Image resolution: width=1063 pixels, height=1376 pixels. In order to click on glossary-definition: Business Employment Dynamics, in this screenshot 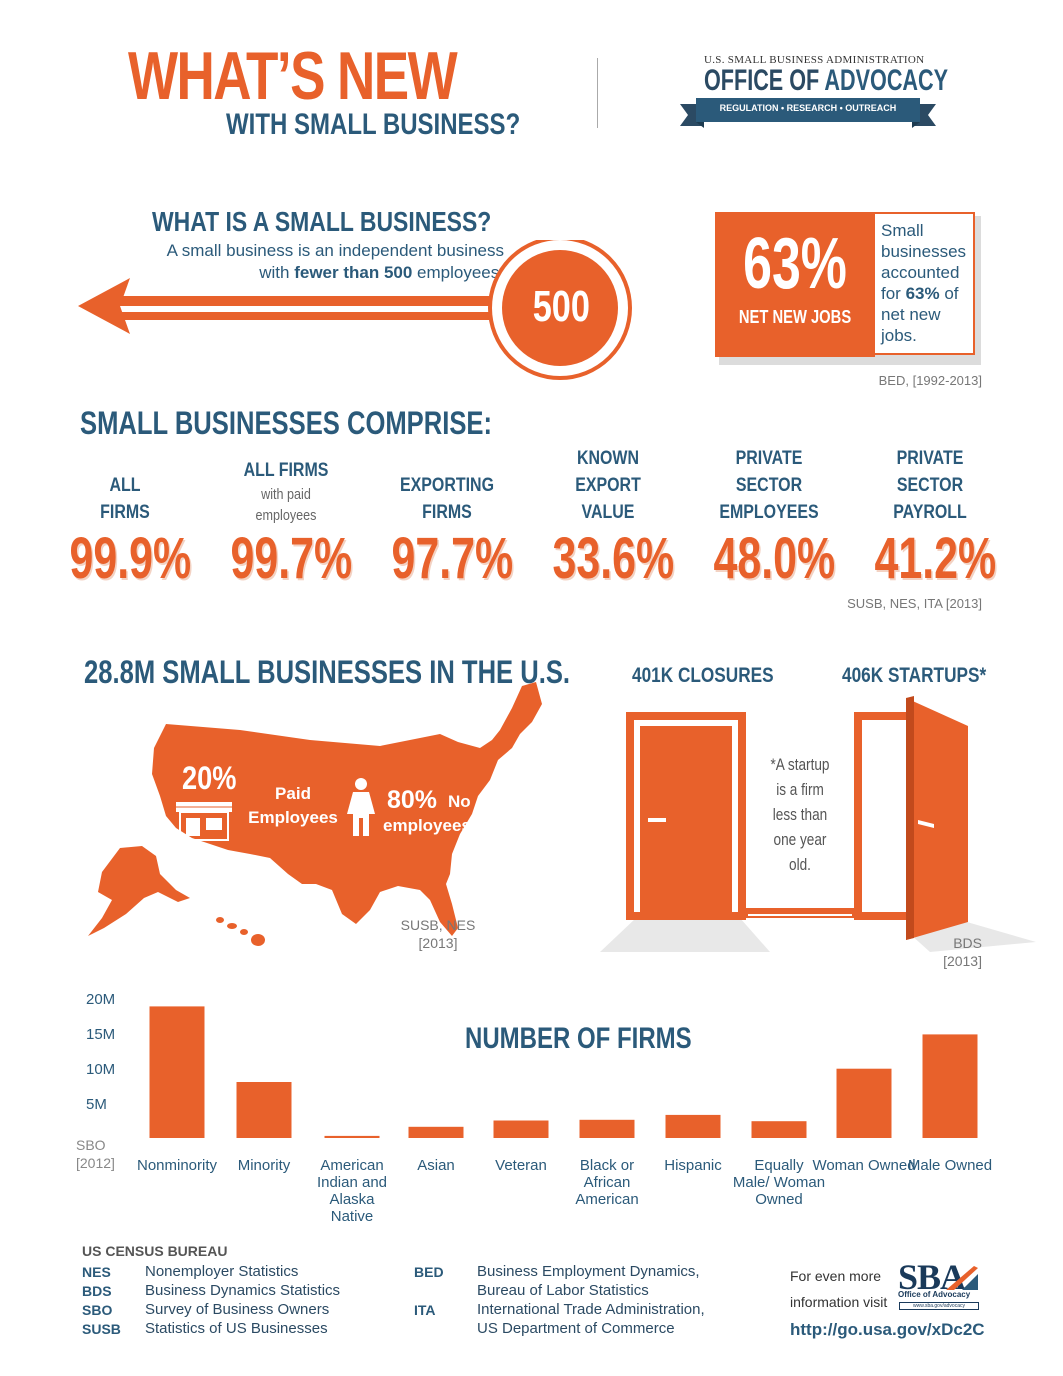, I will do `click(588, 1271)`.